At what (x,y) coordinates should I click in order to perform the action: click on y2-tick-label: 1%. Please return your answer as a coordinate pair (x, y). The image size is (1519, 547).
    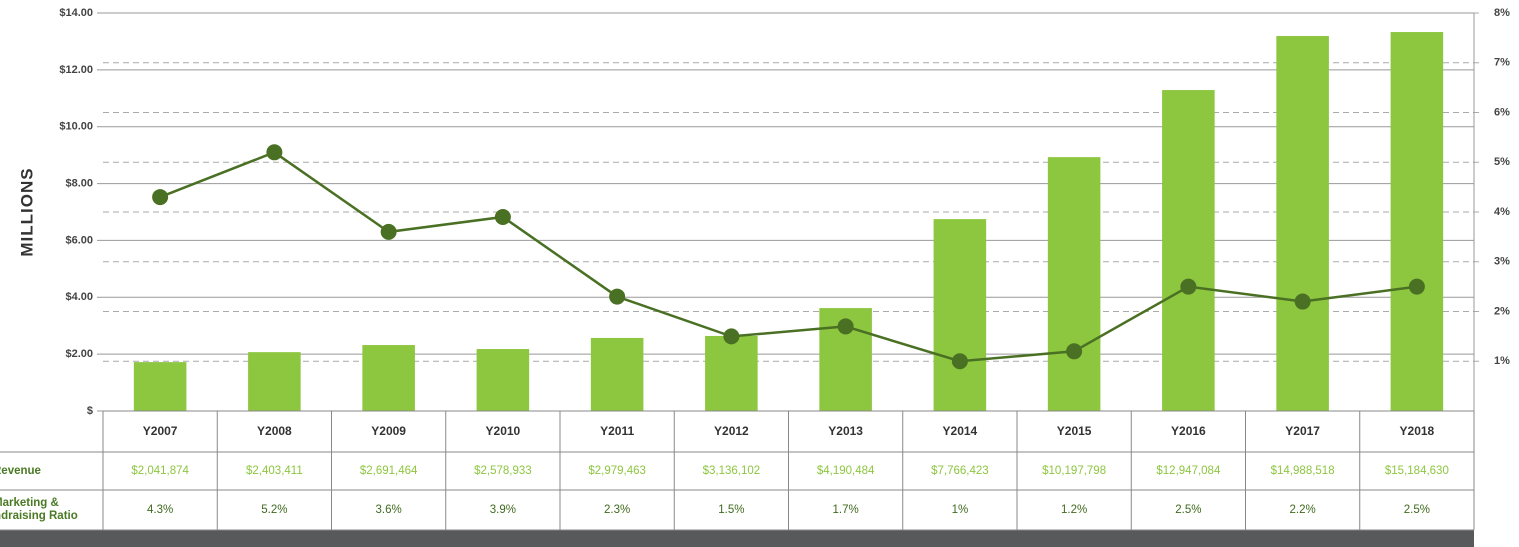
    Looking at the image, I should click on (1502, 361).